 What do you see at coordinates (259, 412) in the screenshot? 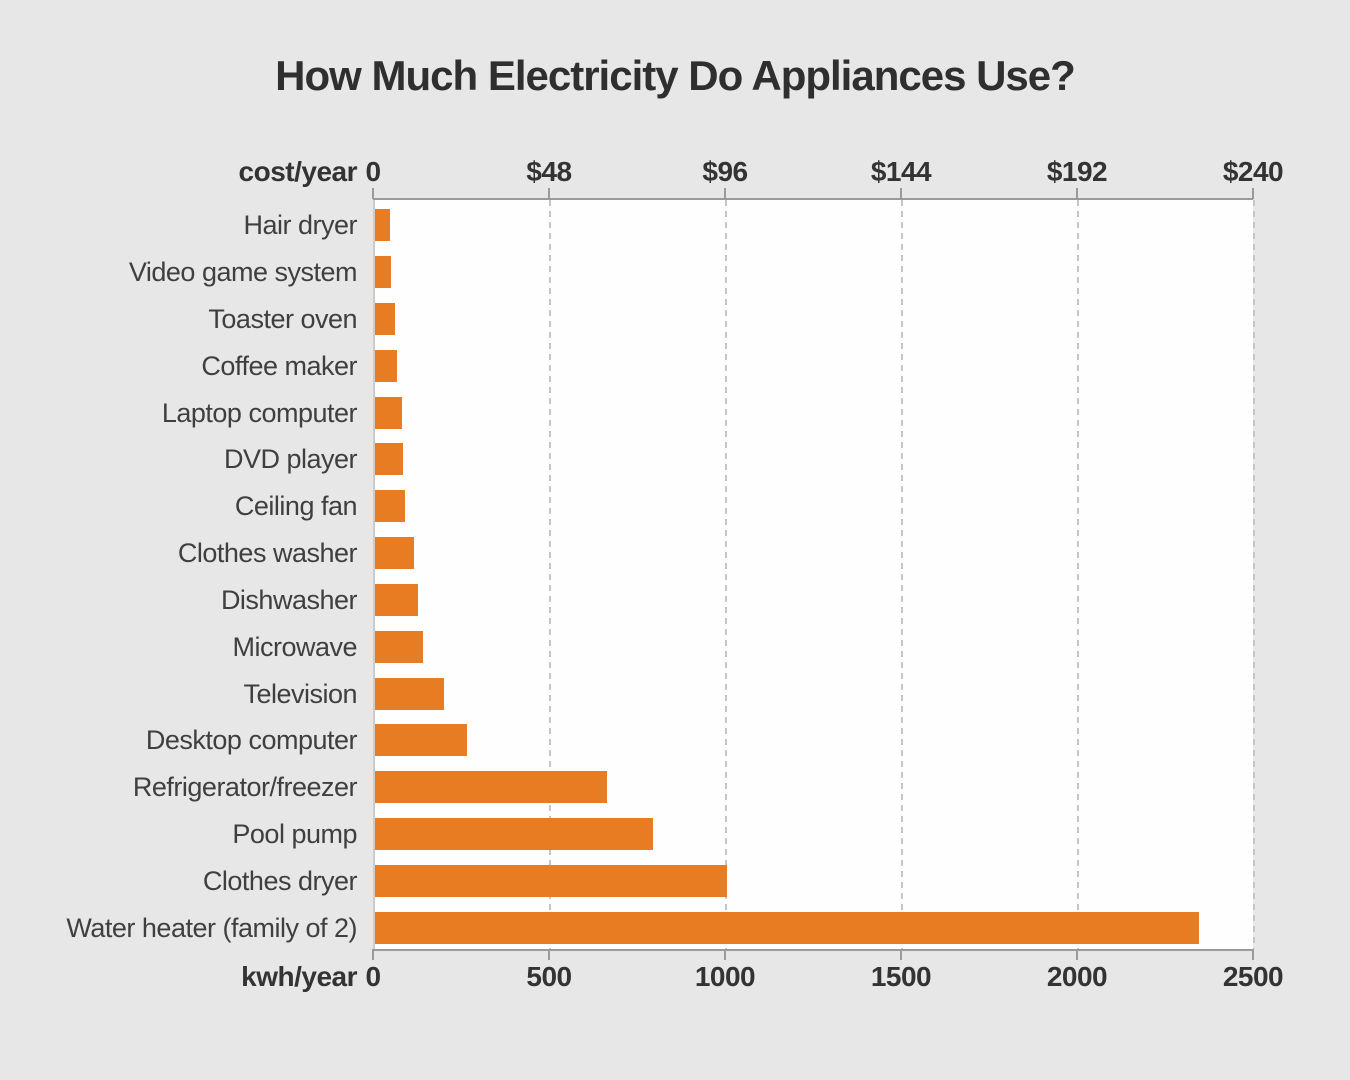
I see `category-label: Laptop computer` at bounding box center [259, 412].